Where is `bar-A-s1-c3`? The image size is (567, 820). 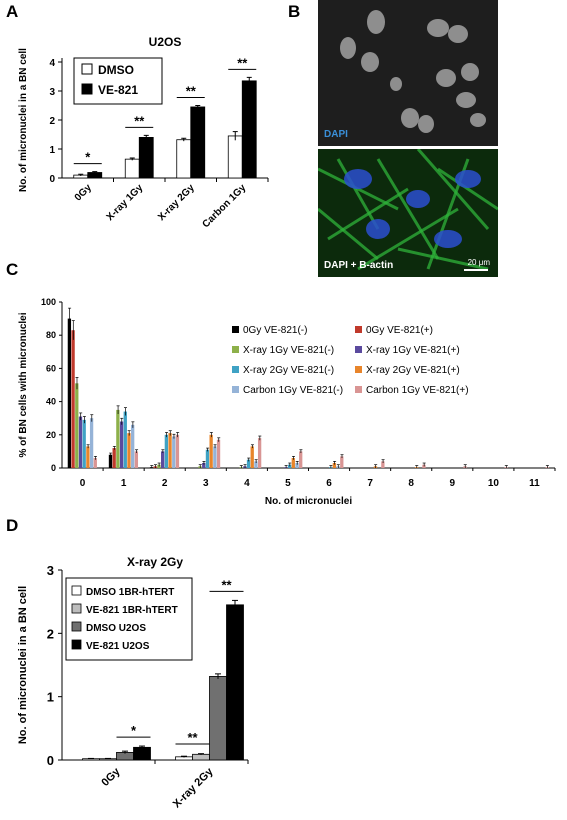 bar-A-s1-c3 is located at coordinates (249, 129).